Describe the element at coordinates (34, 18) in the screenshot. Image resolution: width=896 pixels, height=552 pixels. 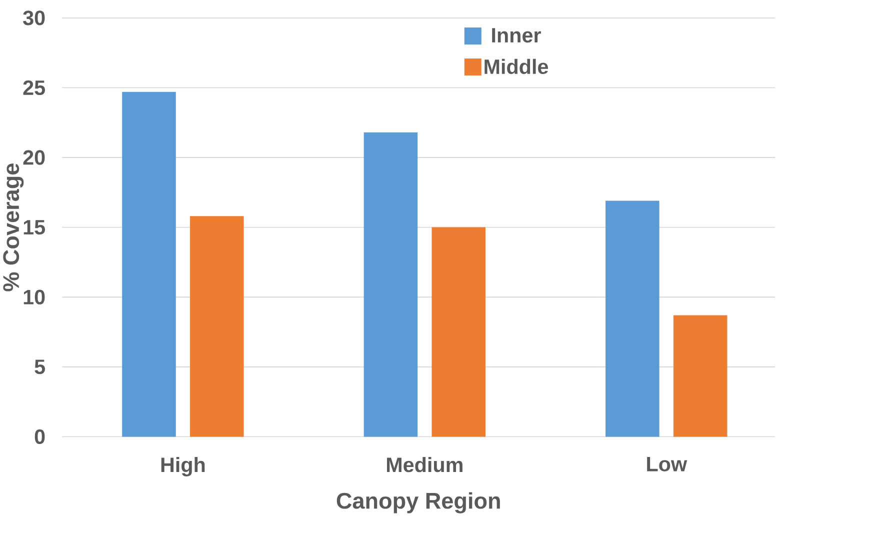
I see `y-tick-label: 30` at that location.